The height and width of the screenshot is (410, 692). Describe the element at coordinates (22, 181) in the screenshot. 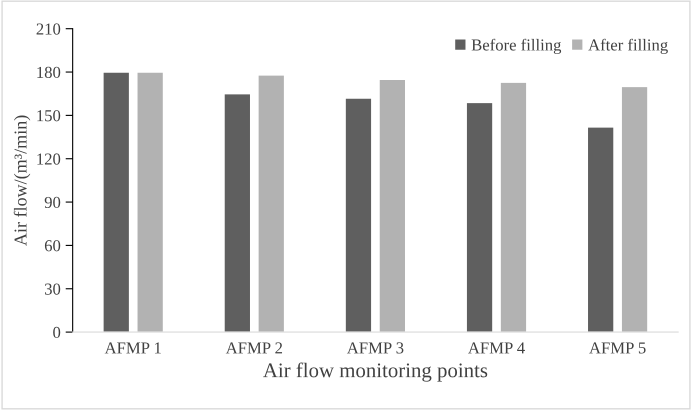

I see `y-axis-title: Air flow/(m³/min)` at that location.